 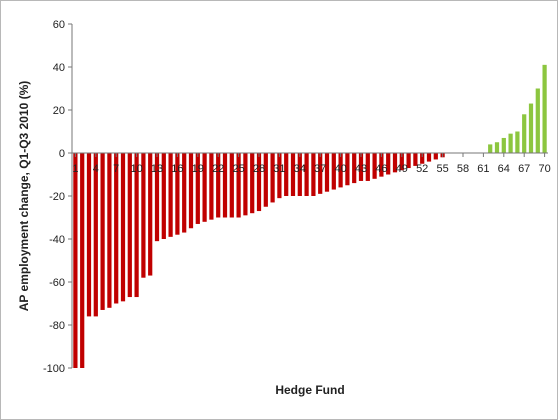 I want to click on x-tick-label: 1, so click(x=75, y=169).